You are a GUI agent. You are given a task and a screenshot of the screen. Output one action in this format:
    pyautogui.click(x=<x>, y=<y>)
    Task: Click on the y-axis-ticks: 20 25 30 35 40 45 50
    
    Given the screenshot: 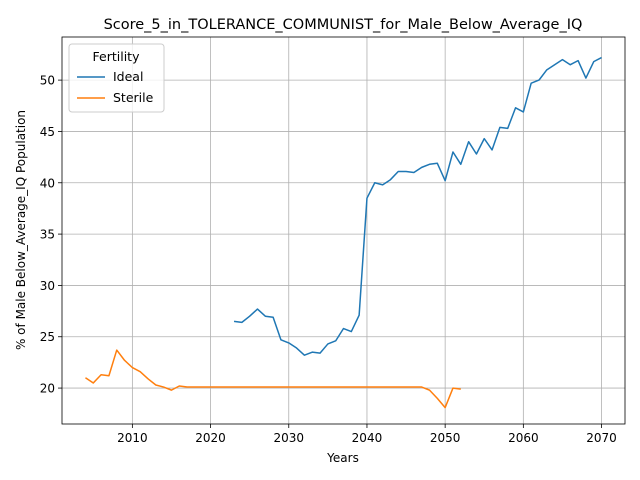 What is the action you would take?
    pyautogui.click(x=51, y=235)
    